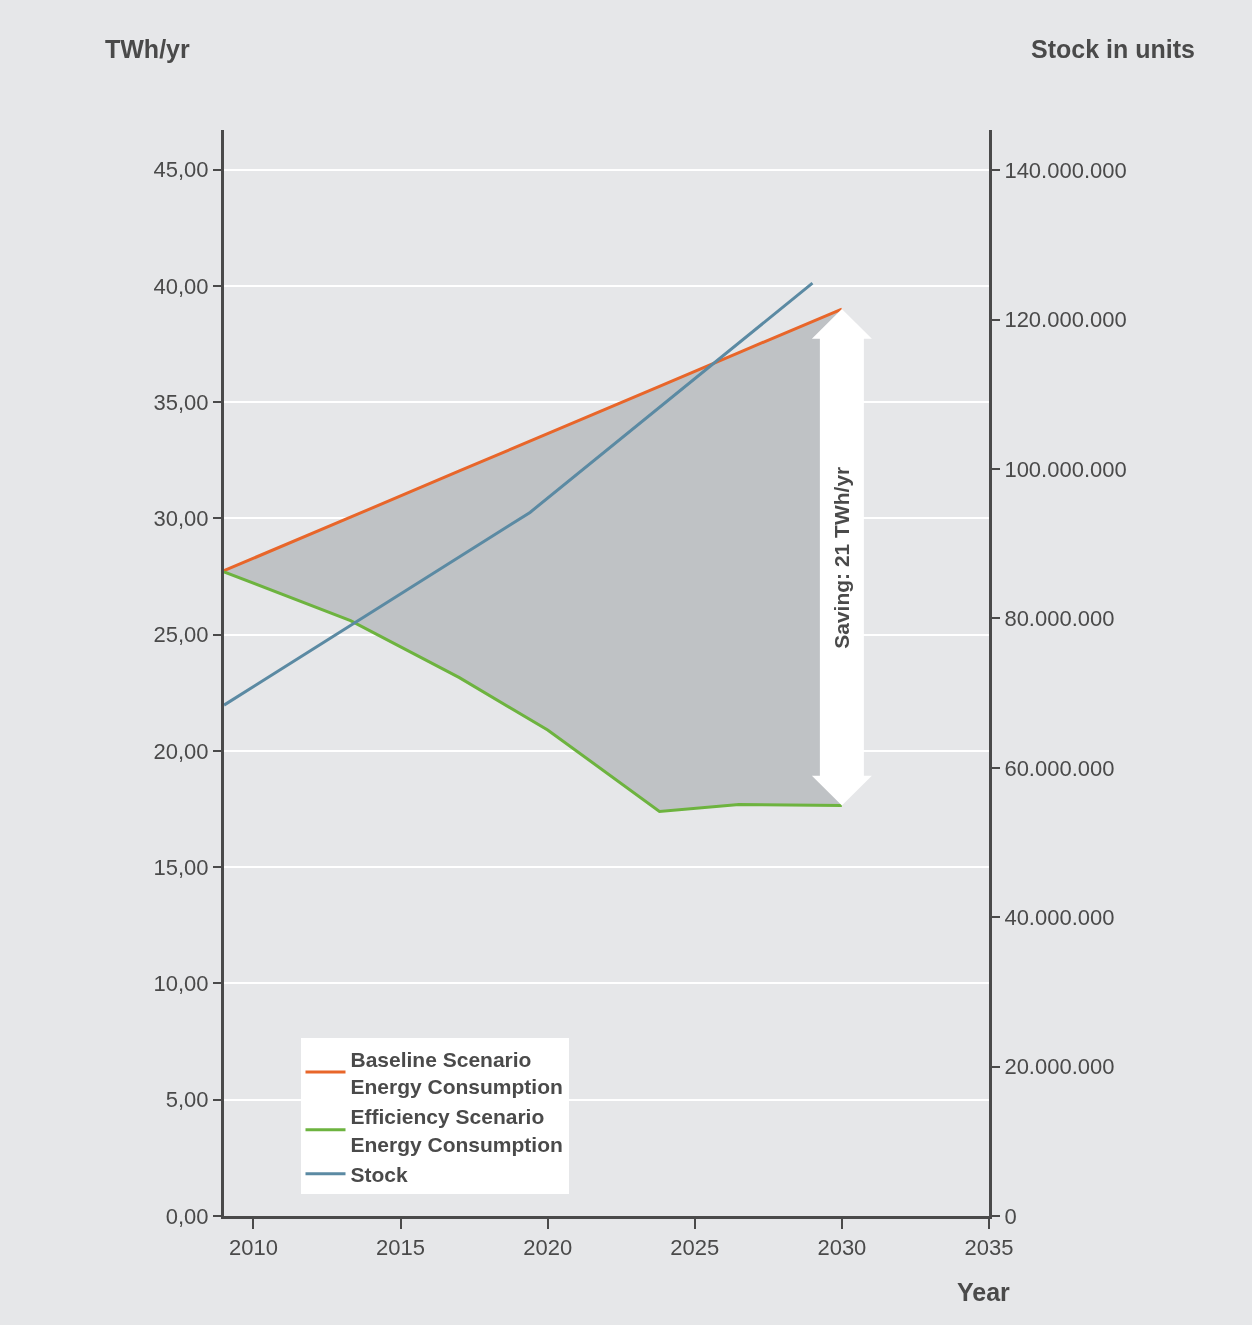 The height and width of the screenshot is (1325, 1252). What do you see at coordinates (187, 1216) in the screenshot?
I see `y-tick-label: 0,00` at bounding box center [187, 1216].